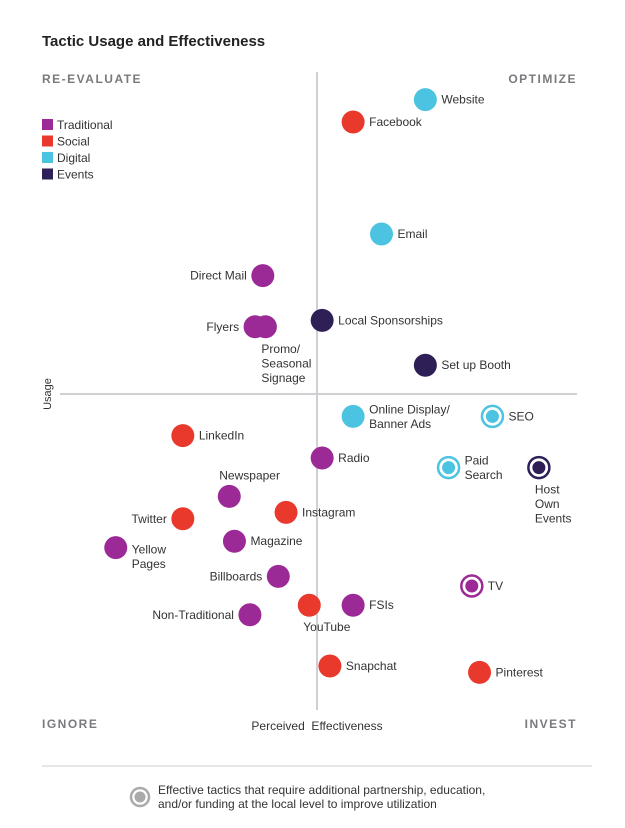 Image resolution: width=625 pixels, height=828 pixels. Describe the element at coordinates (462, 100) in the screenshot. I see `point-label-website: Website` at that location.